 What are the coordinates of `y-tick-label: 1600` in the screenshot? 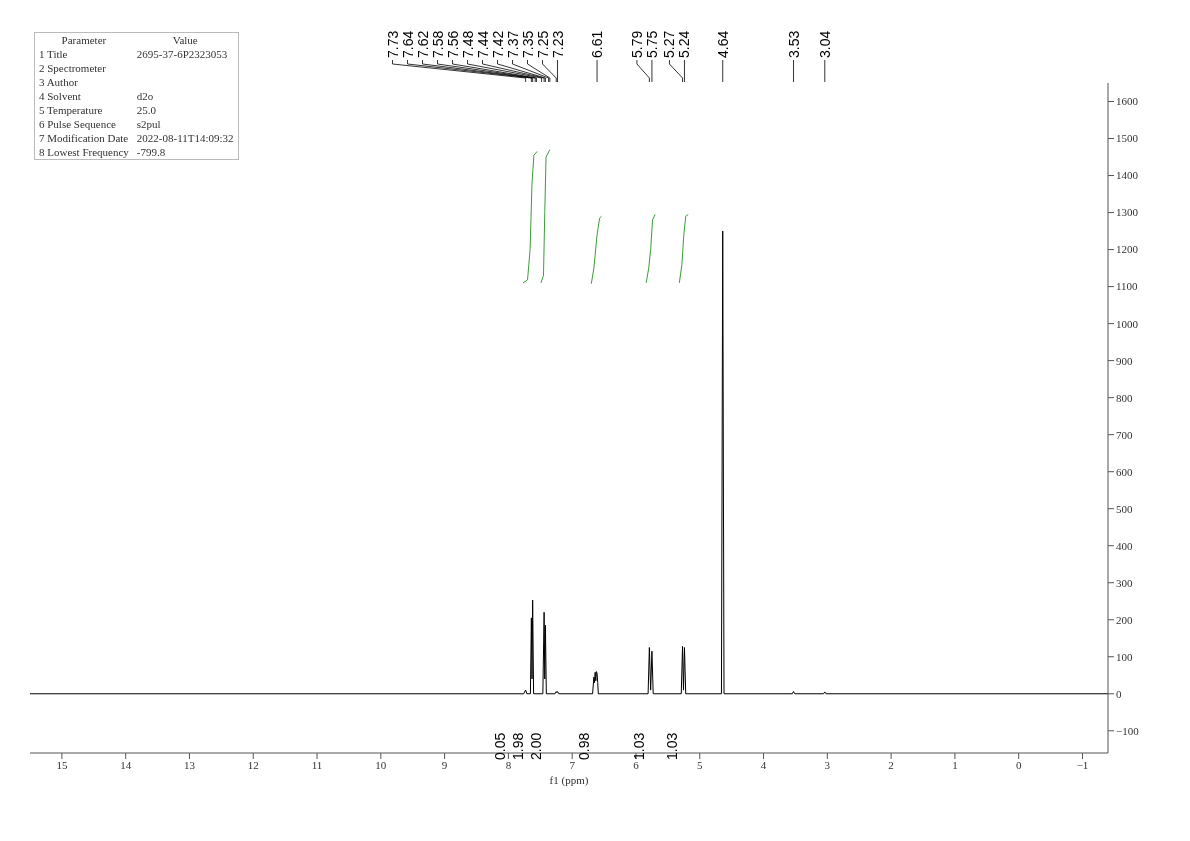 It's located at (1127, 101).